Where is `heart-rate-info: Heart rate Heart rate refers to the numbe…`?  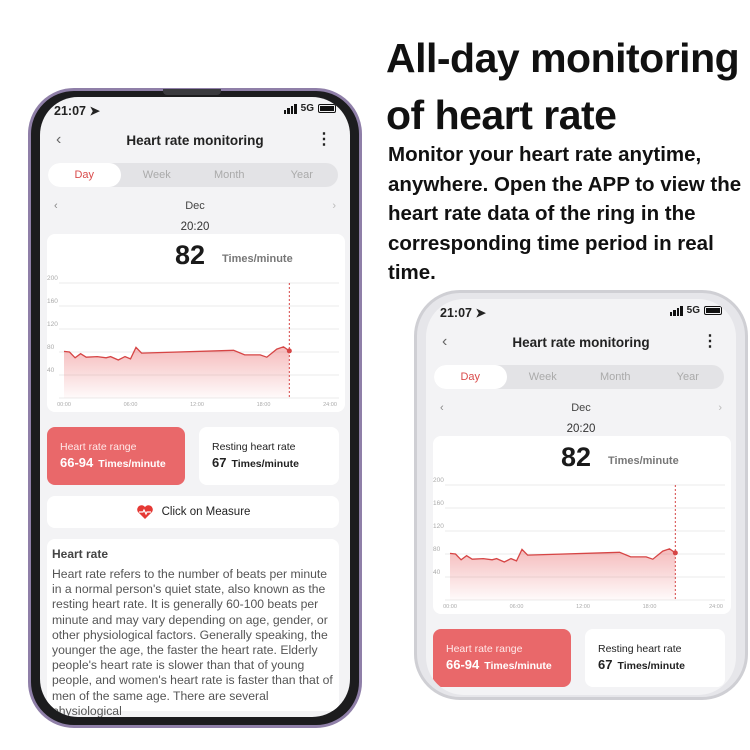 heart-rate-info: Heart rate Heart rate refers to the numbe… is located at coordinates (193, 628).